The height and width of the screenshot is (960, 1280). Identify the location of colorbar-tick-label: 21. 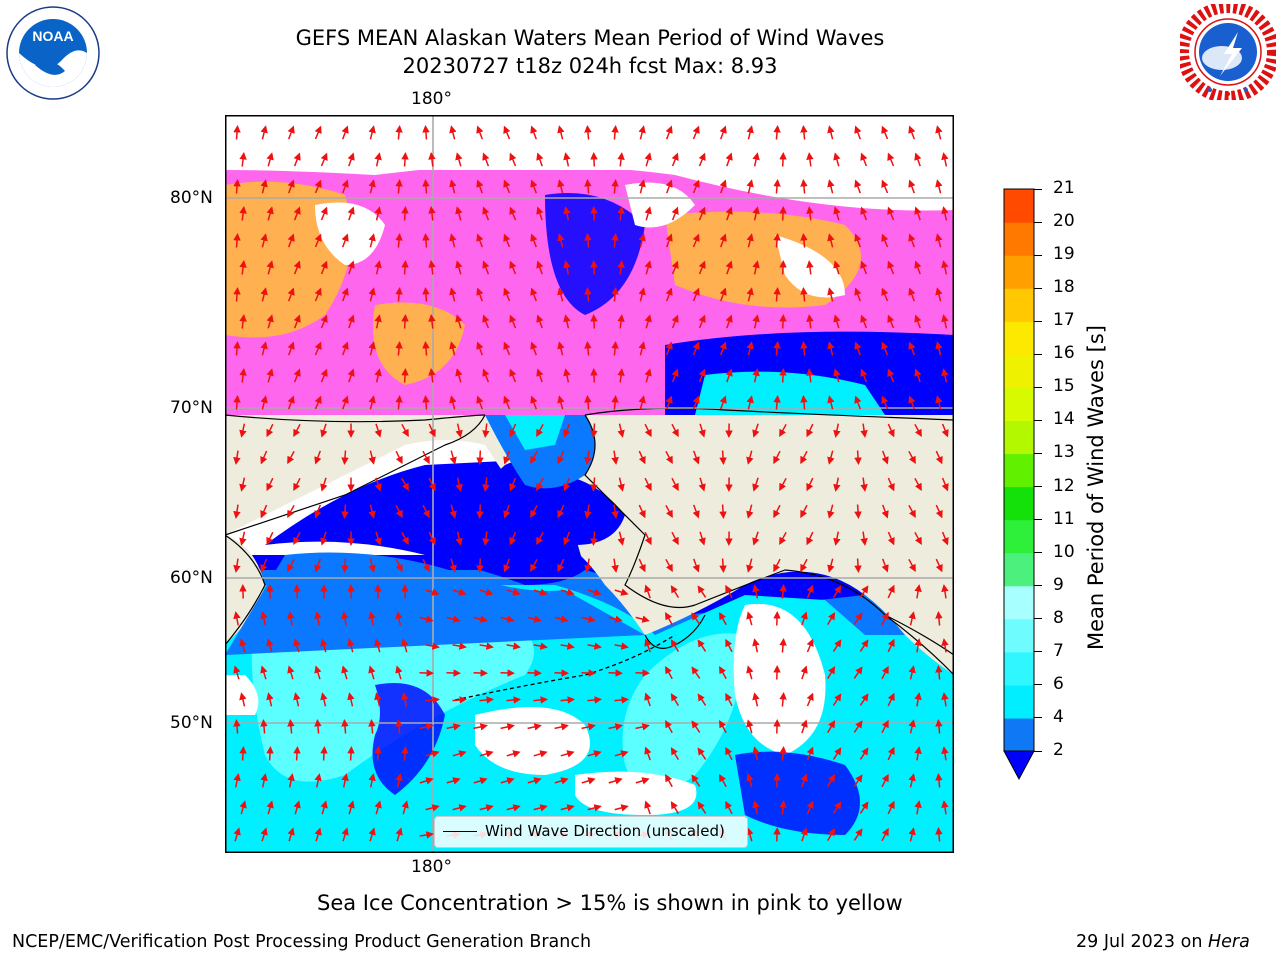
(1064, 188).